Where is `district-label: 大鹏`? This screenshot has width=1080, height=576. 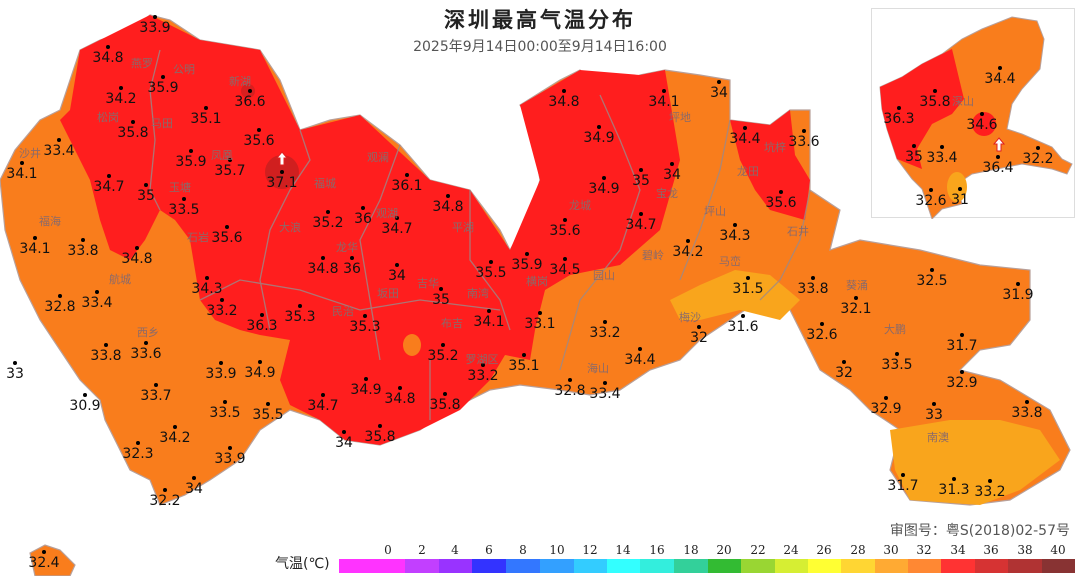
district-label: 大鹏 is located at coordinates (895, 329).